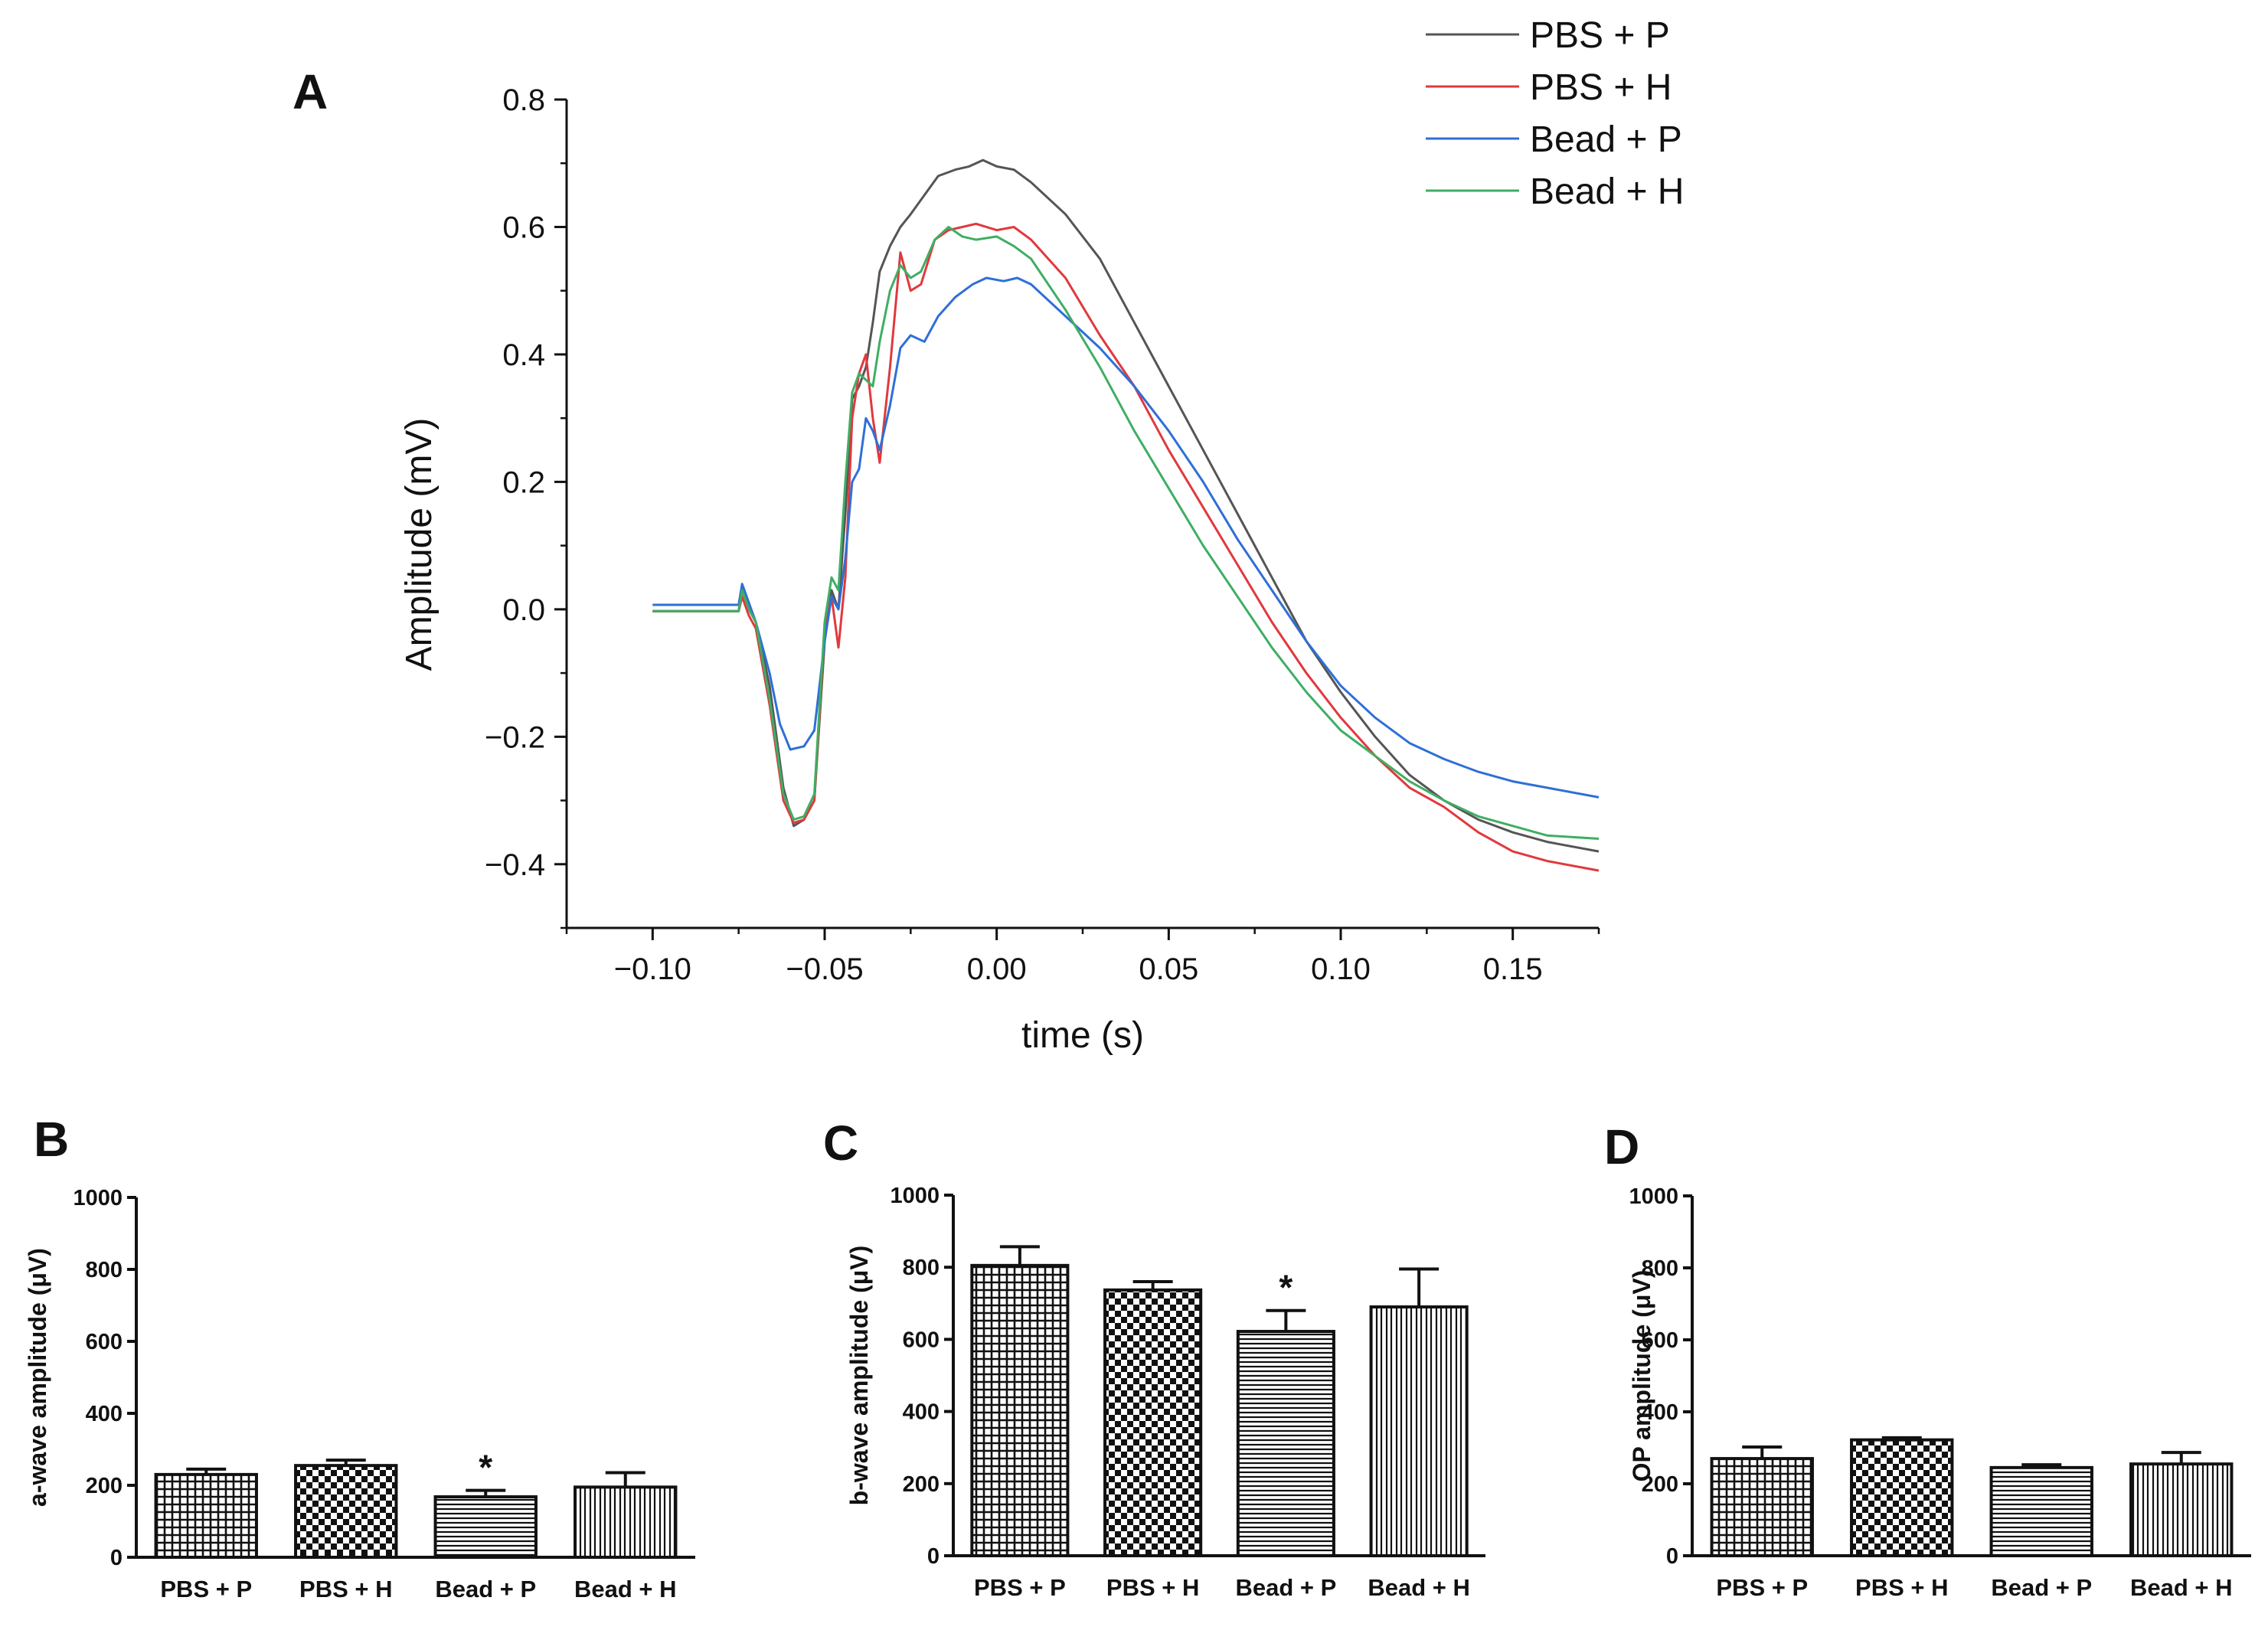 This screenshot has width=2268, height=1630. What do you see at coordinates (1606, 139) in the screenshot?
I see `legend-label: Bead + P` at bounding box center [1606, 139].